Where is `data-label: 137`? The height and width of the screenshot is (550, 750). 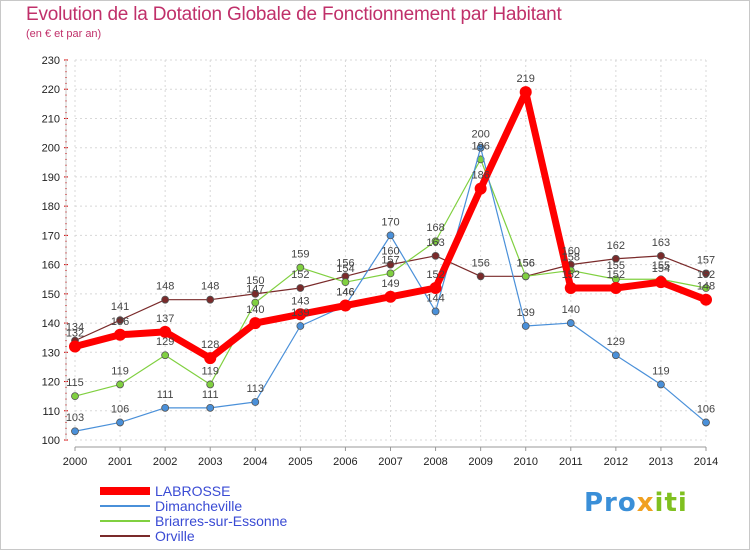 data-label: 137 is located at coordinates (165, 319).